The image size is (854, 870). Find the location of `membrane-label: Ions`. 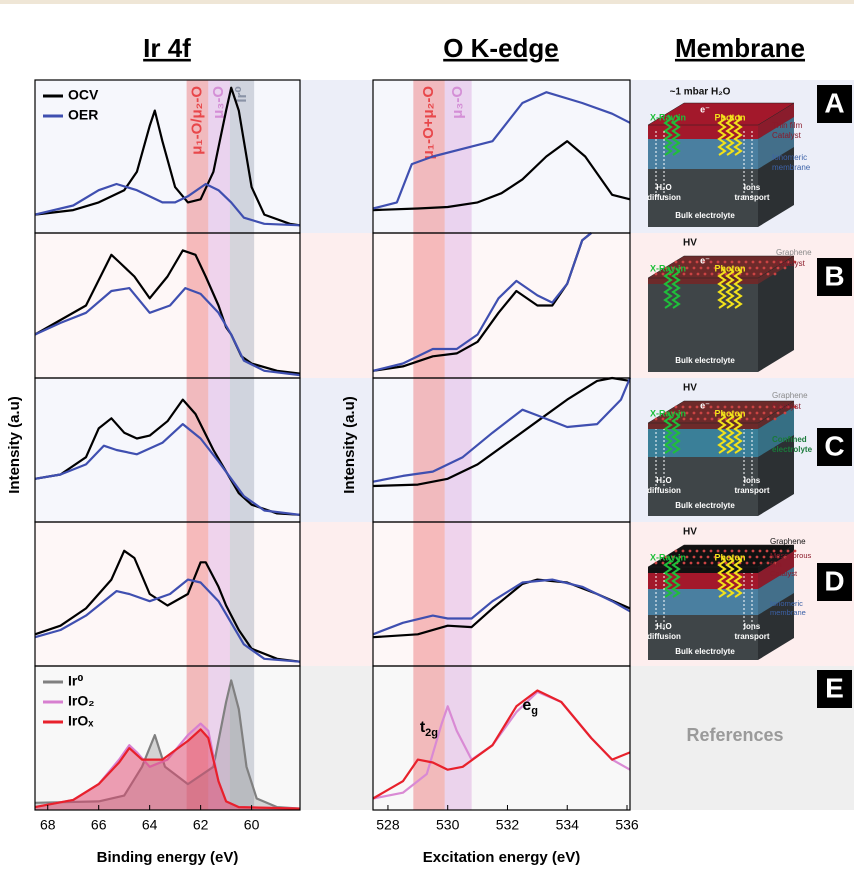

membrane-label: Ions is located at coordinates (752, 480).